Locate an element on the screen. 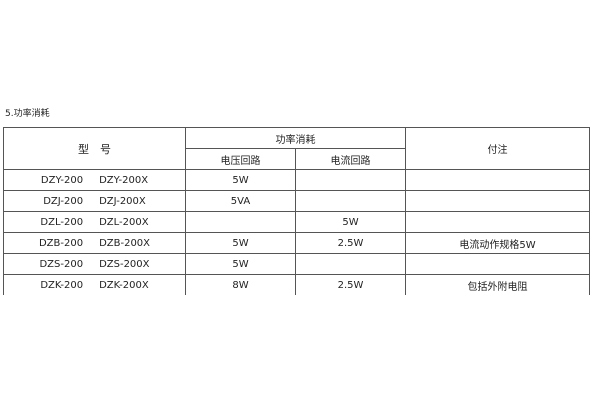 Image resolution: width=600 pixels, height=400 pixels. model-b: DZJ-200X is located at coordinates (122, 201).